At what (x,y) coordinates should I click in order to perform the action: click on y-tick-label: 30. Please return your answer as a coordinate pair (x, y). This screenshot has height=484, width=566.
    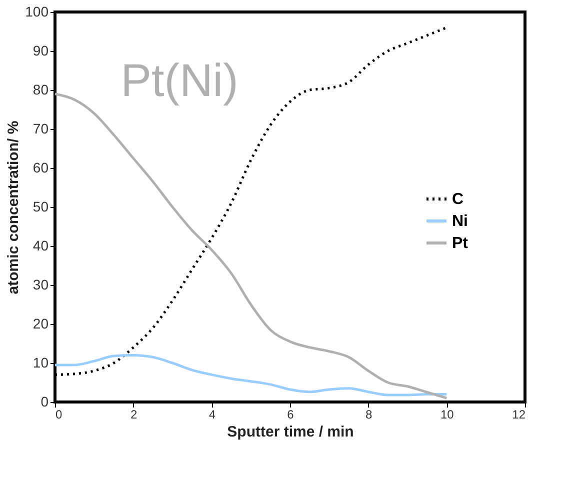
    Looking at the image, I should click on (40, 284).